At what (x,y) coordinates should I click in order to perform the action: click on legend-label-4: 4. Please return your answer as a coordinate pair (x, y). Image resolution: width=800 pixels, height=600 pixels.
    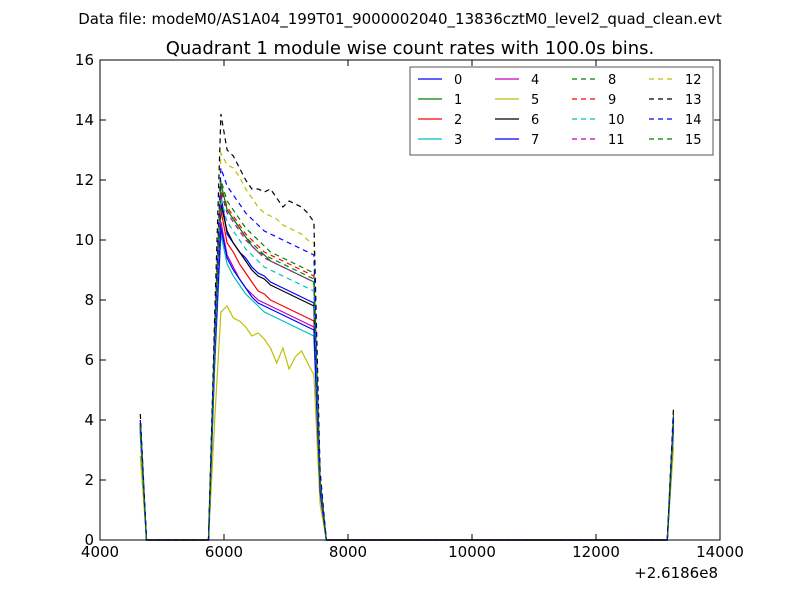
    Looking at the image, I should click on (535, 80).